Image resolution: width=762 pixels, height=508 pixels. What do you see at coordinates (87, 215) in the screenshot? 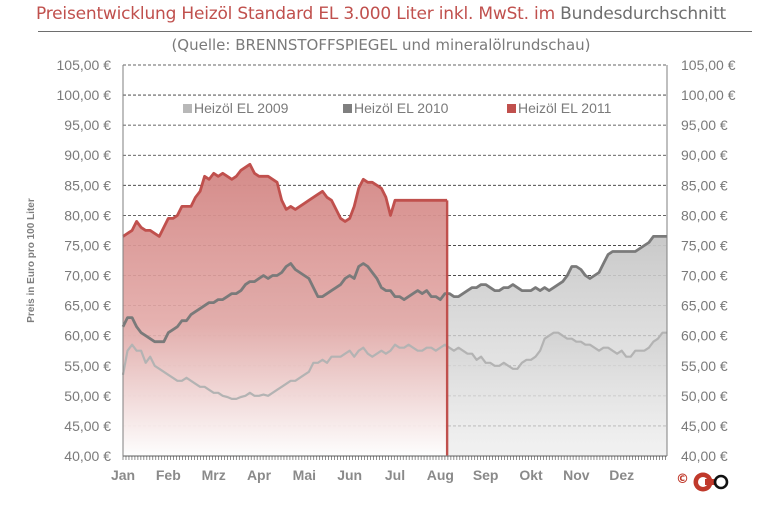
I see `y-tick-label-left: 80,00 €` at bounding box center [87, 215].